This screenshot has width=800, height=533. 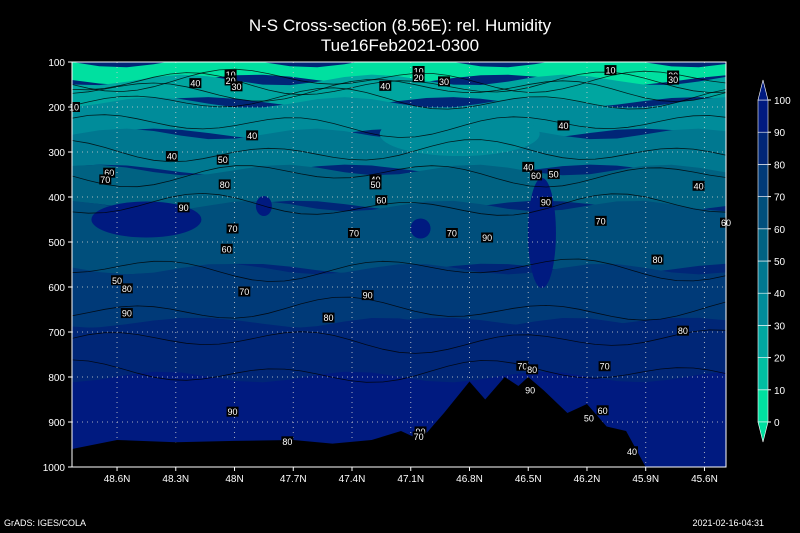 What do you see at coordinates (780, 198) in the screenshot?
I see `colorbar-label: 70` at bounding box center [780, 198].